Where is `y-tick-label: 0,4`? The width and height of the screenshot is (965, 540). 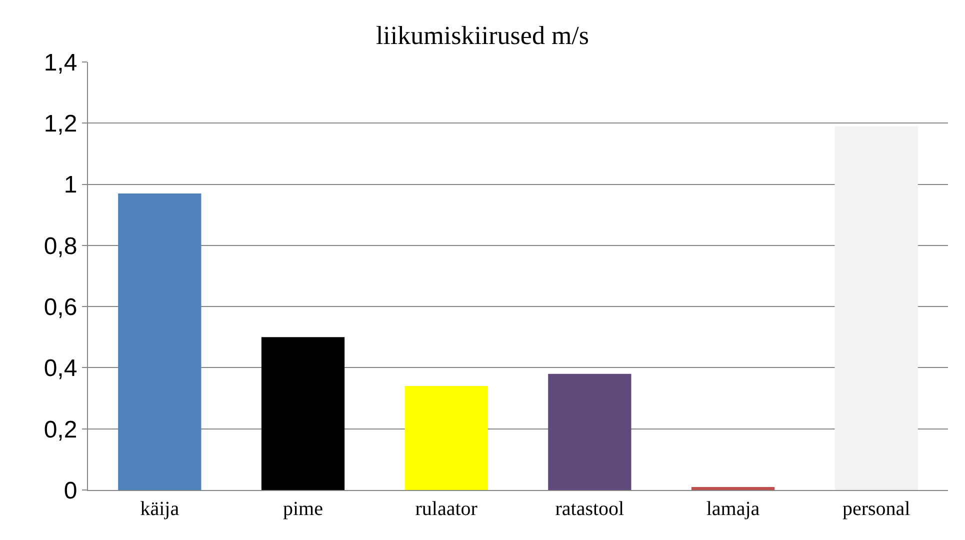
y-tick-label: 0,4 is located at coordinates (61, 368).